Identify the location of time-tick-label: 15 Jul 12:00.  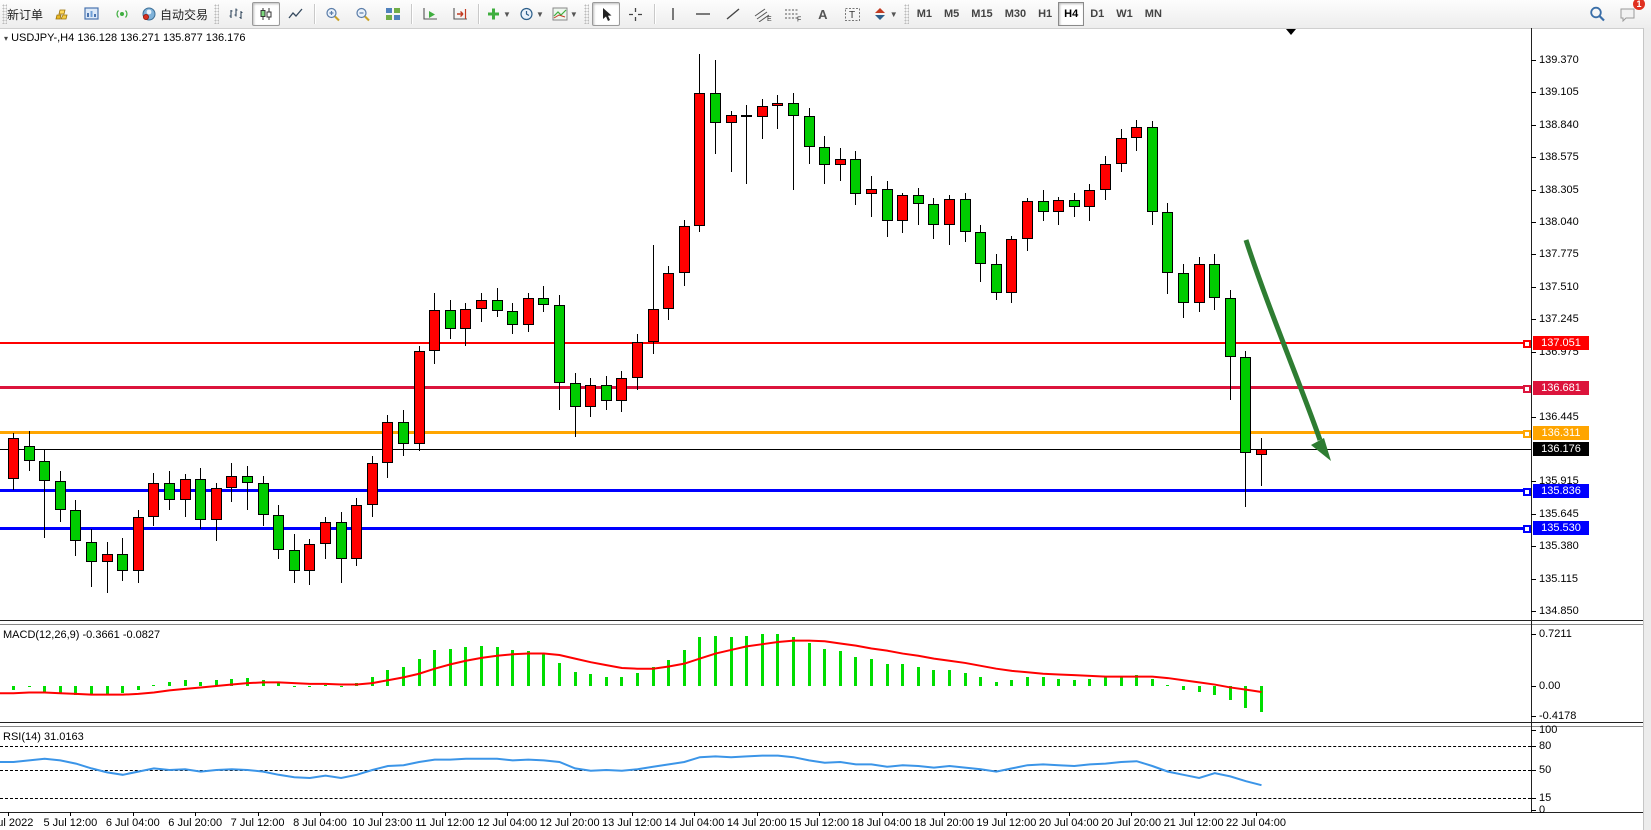
(819, 823).